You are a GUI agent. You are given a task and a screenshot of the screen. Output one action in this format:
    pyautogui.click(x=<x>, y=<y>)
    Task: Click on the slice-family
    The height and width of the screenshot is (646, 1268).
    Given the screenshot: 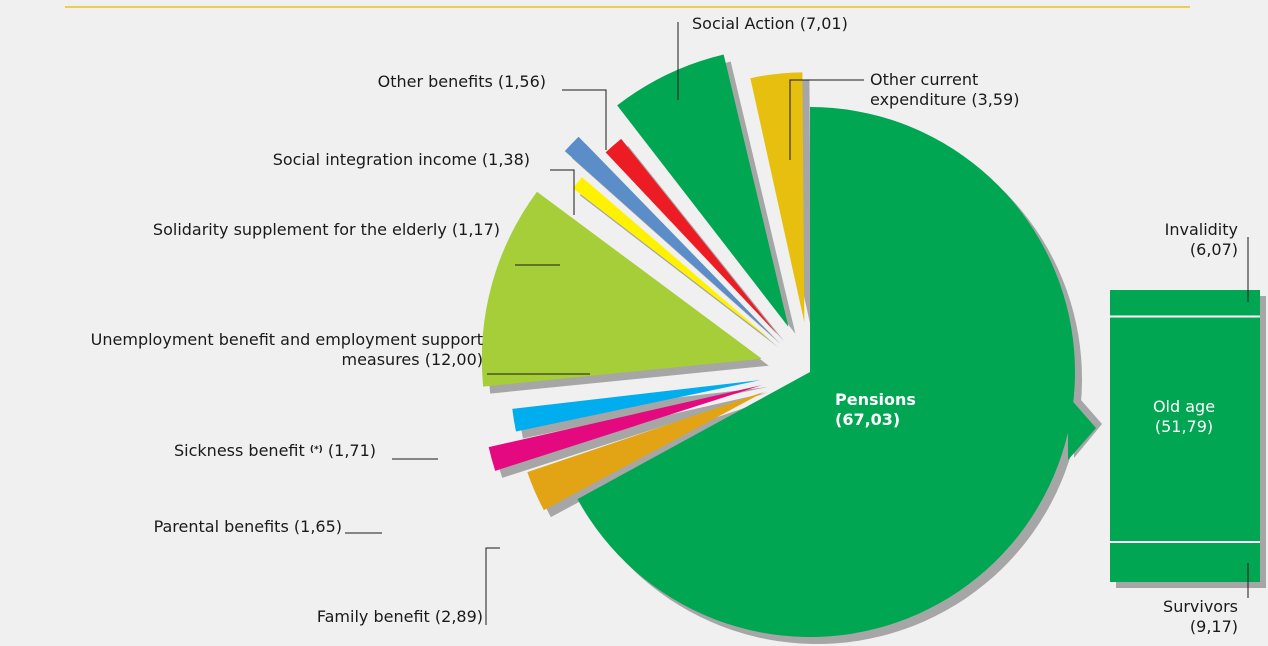 What is the action you would take?
    pyautogui.click(x=646, y=451)
    